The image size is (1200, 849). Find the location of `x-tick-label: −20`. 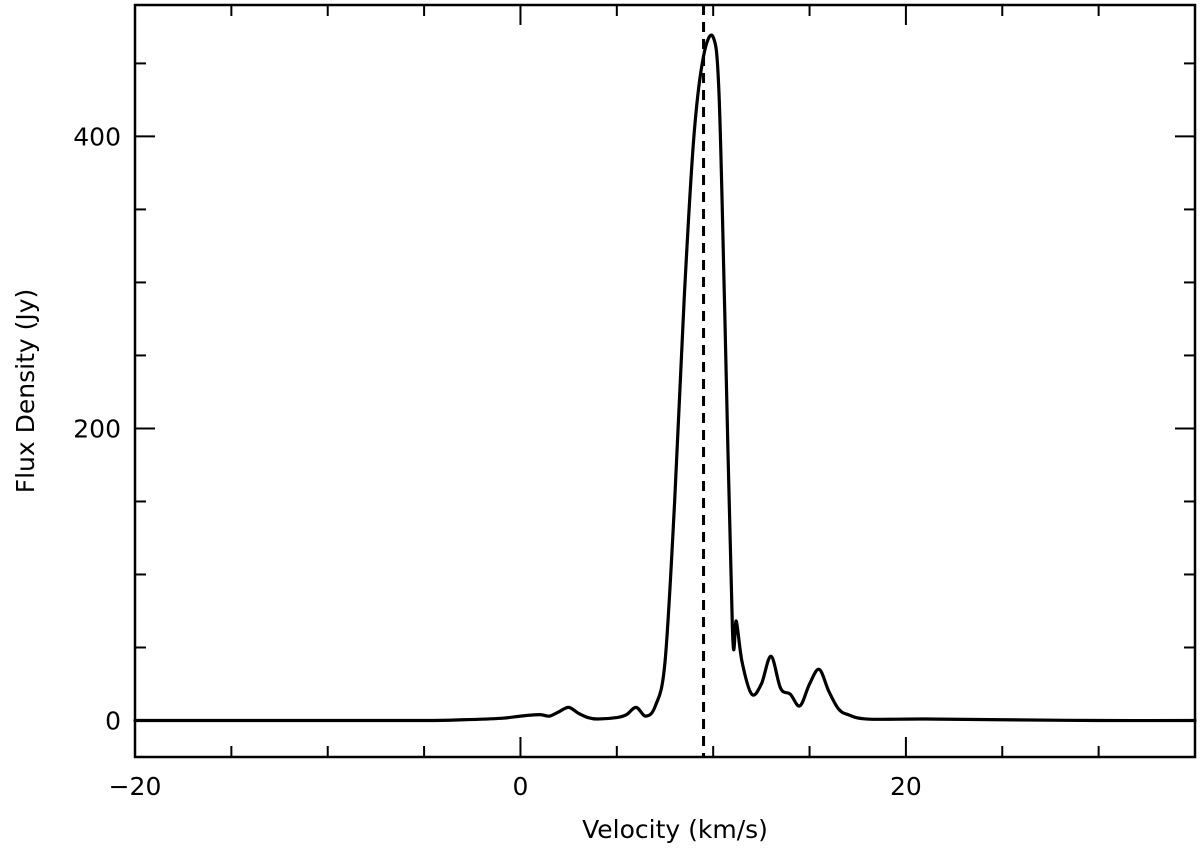

x-tick-label: −20 is located at coordinates (135, 786).